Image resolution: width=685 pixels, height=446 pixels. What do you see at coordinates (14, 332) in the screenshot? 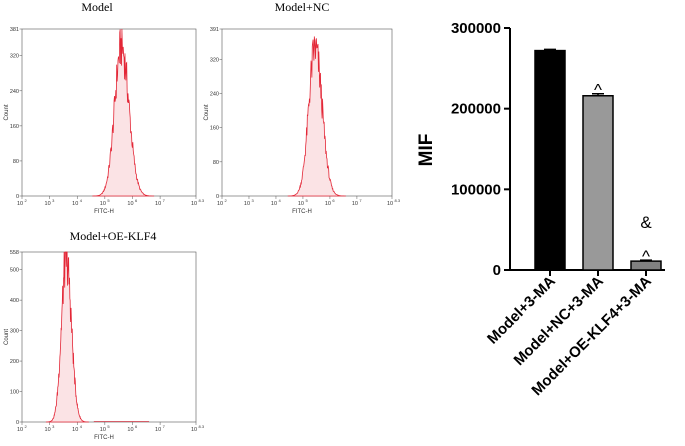
I see `y-tick-label: 300` at bounding box center [14, 332].